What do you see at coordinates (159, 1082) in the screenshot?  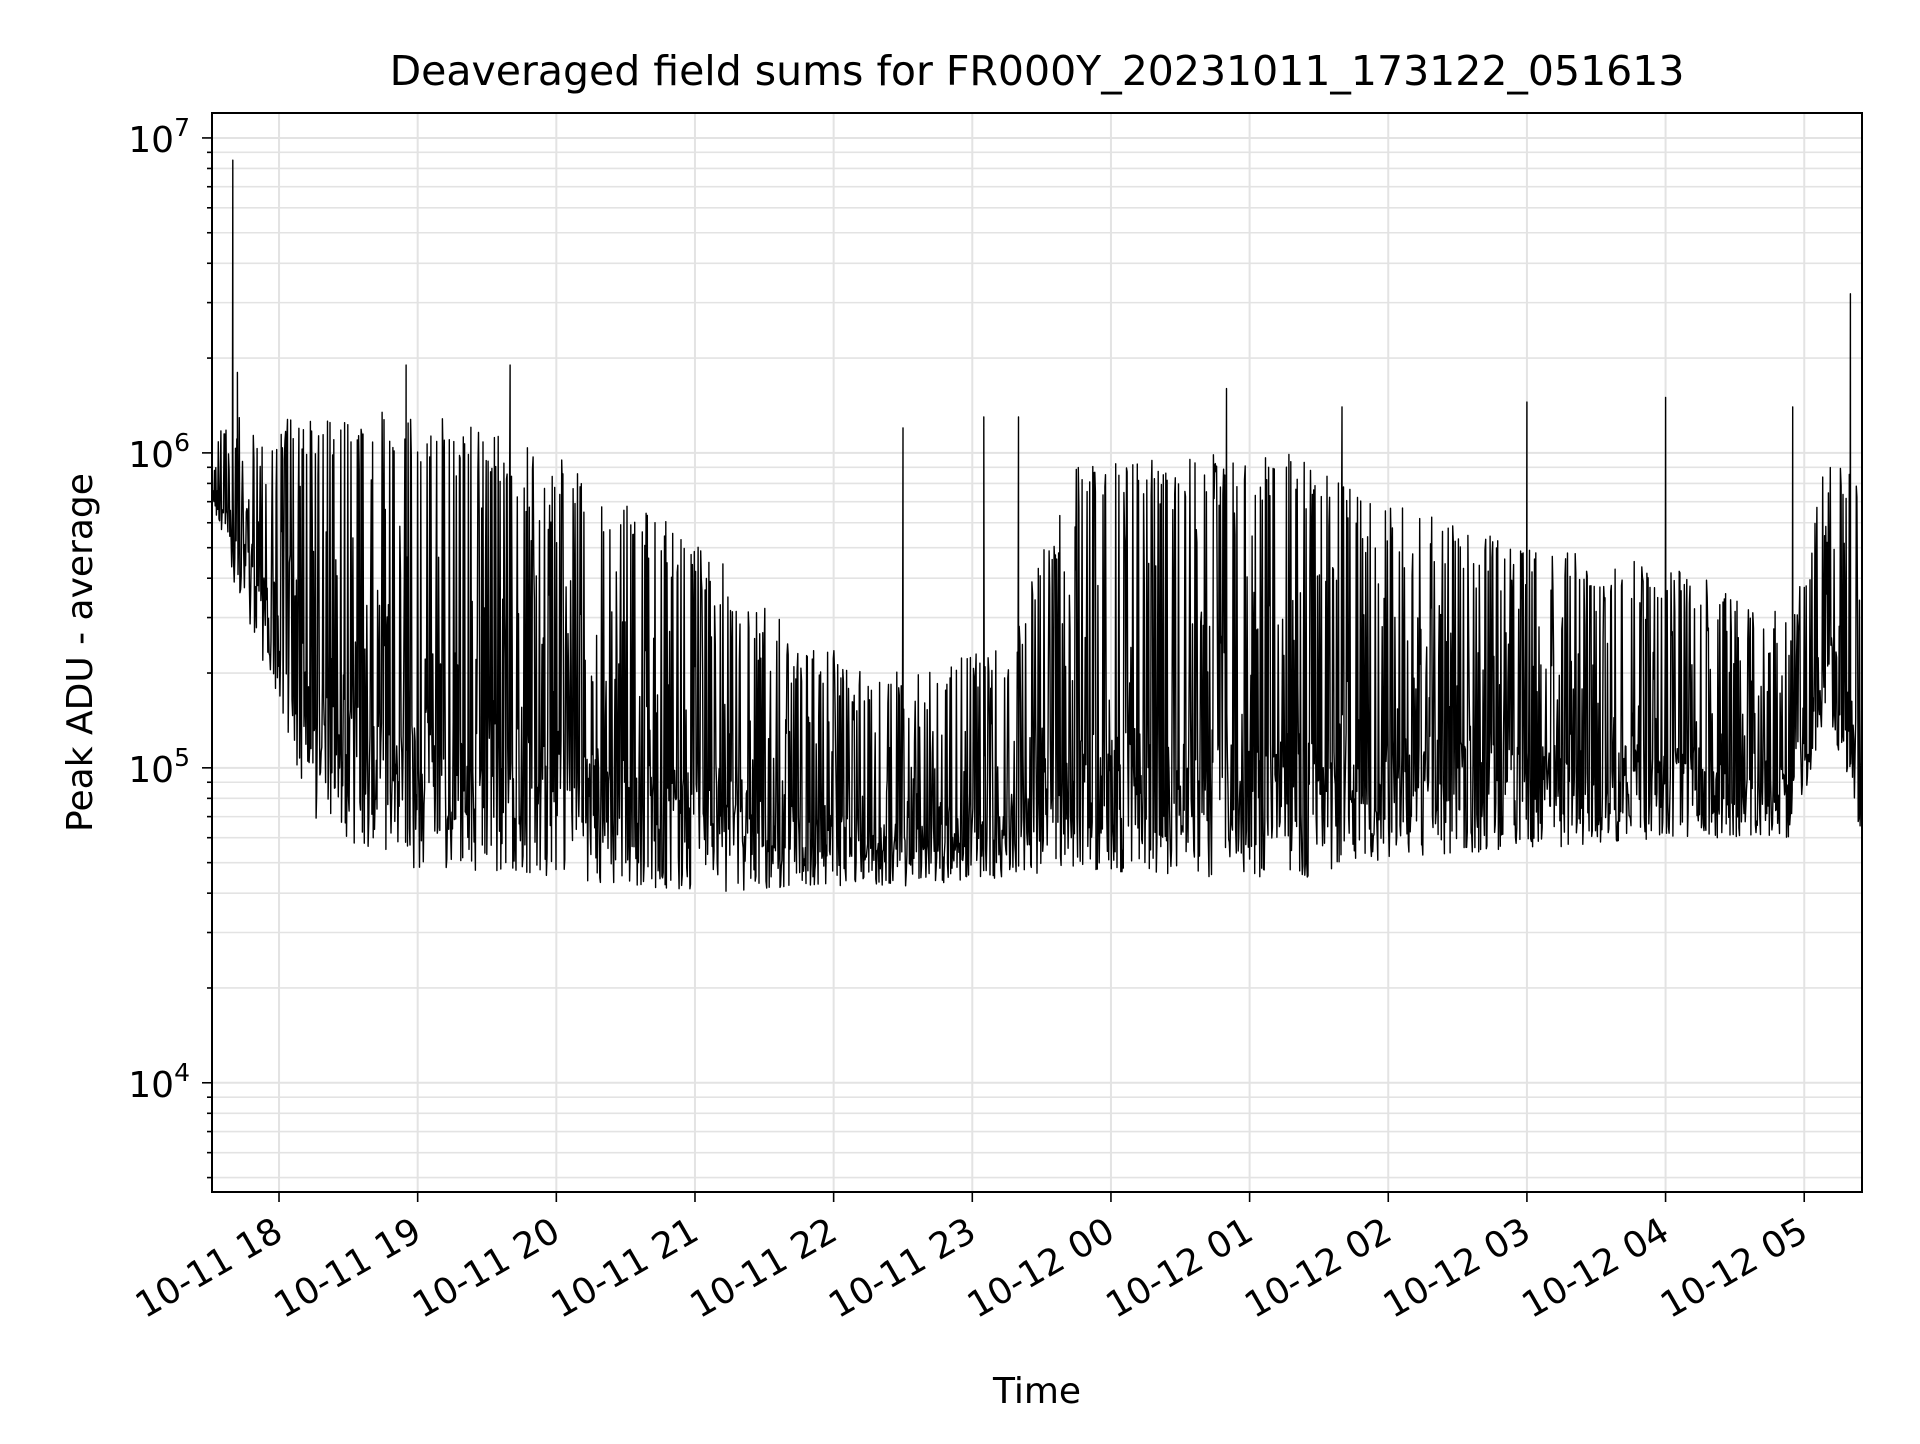 I see `y-tick-label: 10⁴` at bounding box center [159, 1082].